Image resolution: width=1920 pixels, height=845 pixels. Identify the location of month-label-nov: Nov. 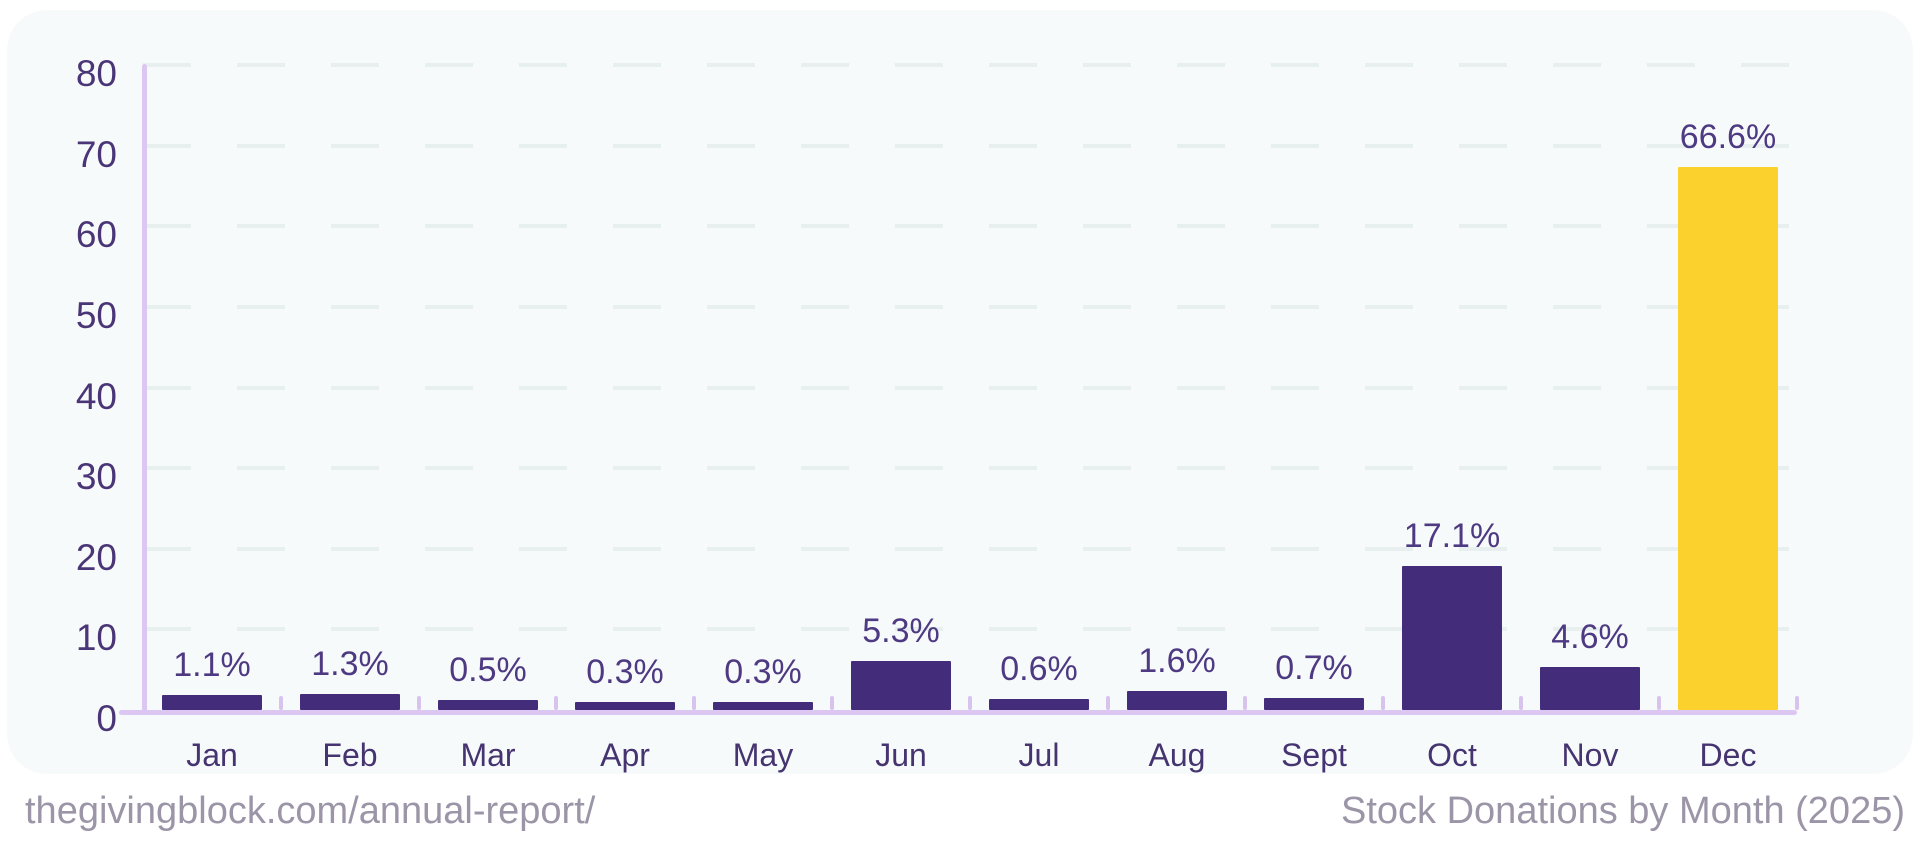
(1590, 755).